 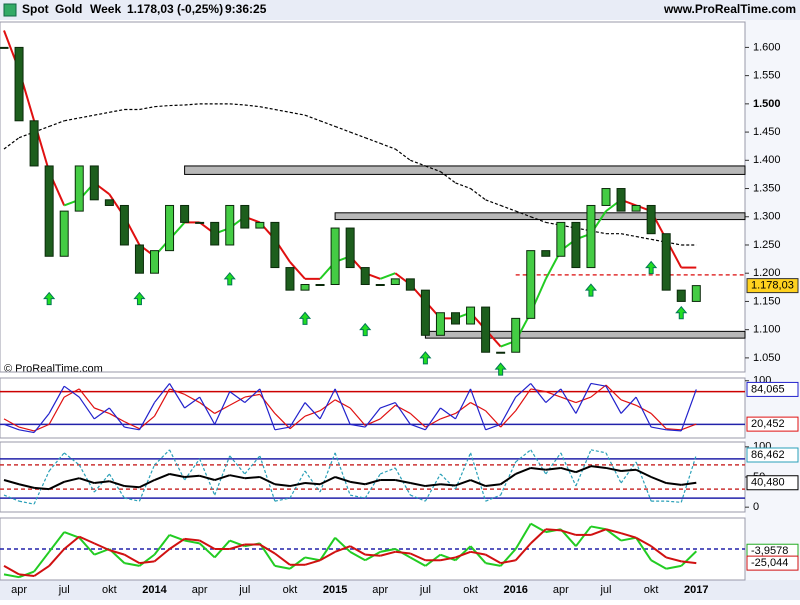 What do you see at coordinates (768, 424) in the screenshot?
I see `last-value-label: 20,452` at bounding box center [768, 424].